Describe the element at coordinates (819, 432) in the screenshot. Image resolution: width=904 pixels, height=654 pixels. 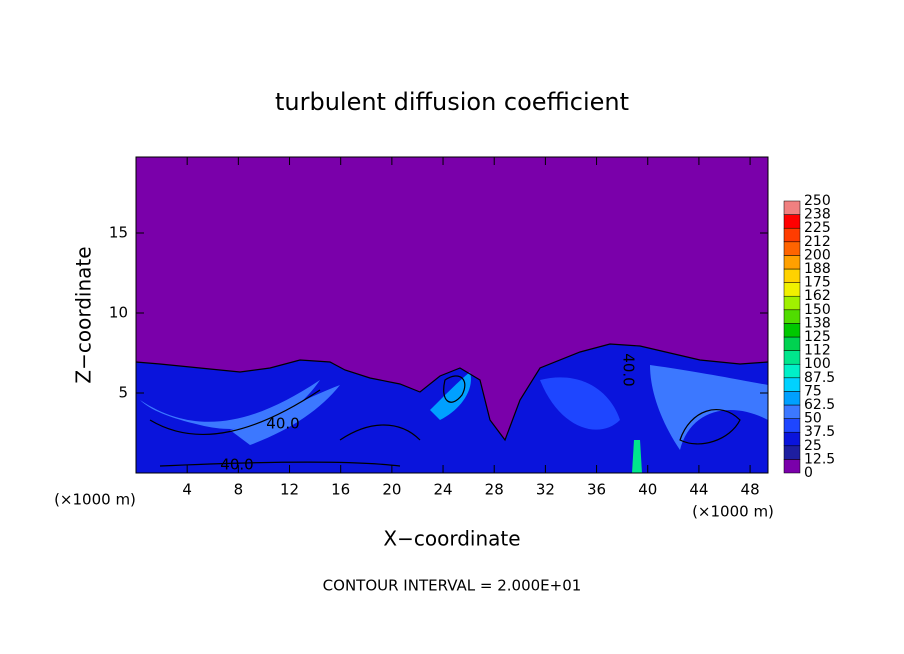
I see `colorbar-label: 37.5` at that location.